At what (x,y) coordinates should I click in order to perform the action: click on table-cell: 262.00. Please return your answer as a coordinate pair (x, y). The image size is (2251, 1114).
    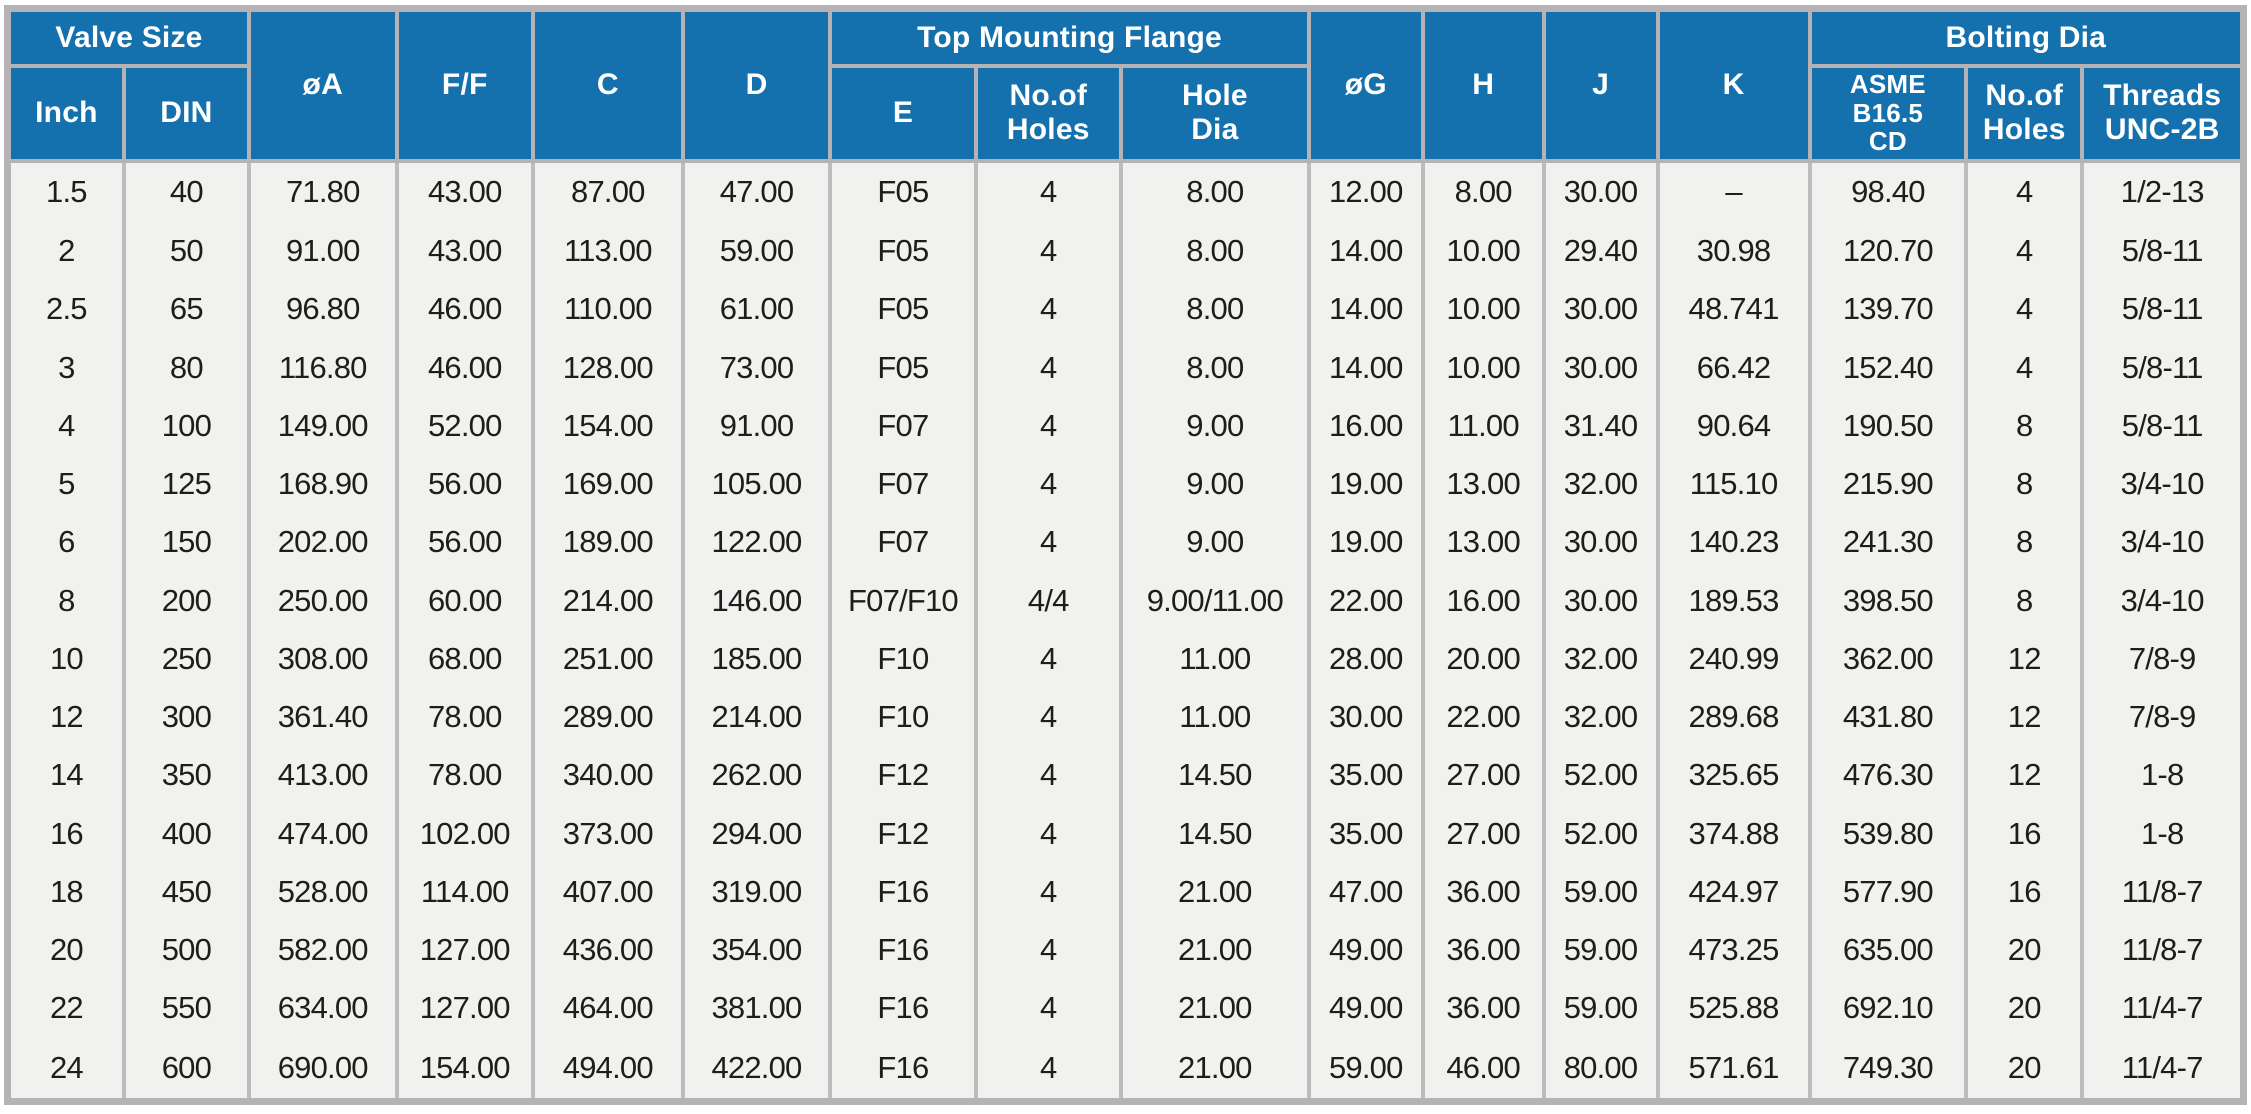
    Looking at the image, I should click on (756, 775).